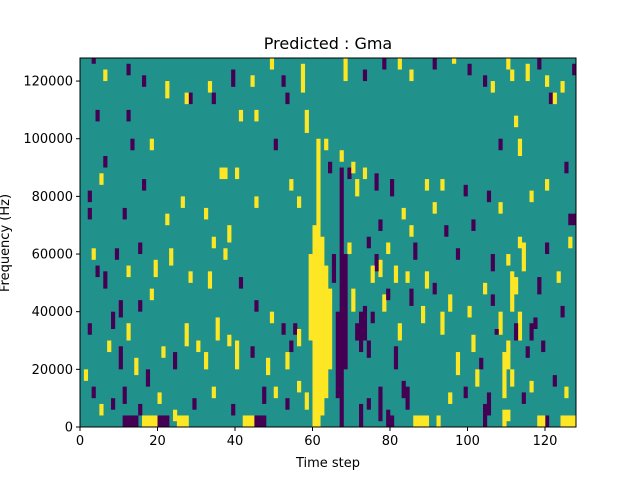 This screenshot has width=640, height=480. Describe the element at coordinates (328, 43) in the screenshot. I see `chart-title: Predicted : Gma` at that location.